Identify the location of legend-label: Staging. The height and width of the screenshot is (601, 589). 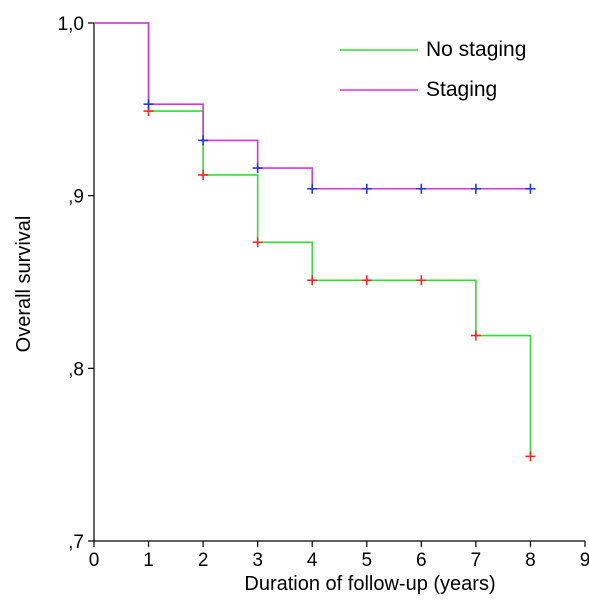
(461, 89).